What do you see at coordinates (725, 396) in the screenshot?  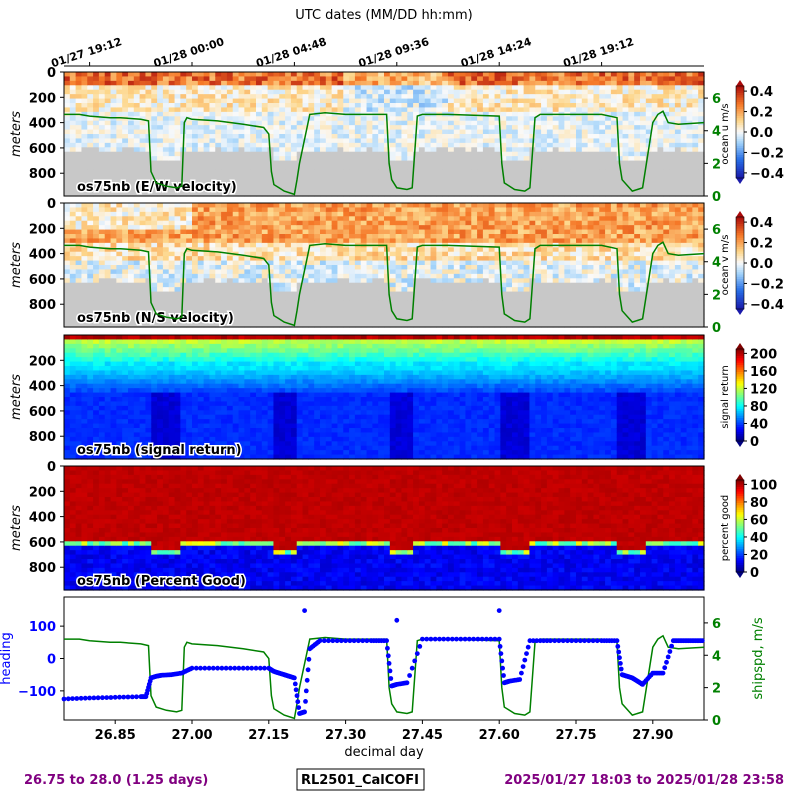 I see `colorbar-label: signal return` at bounding box center [725, 396].